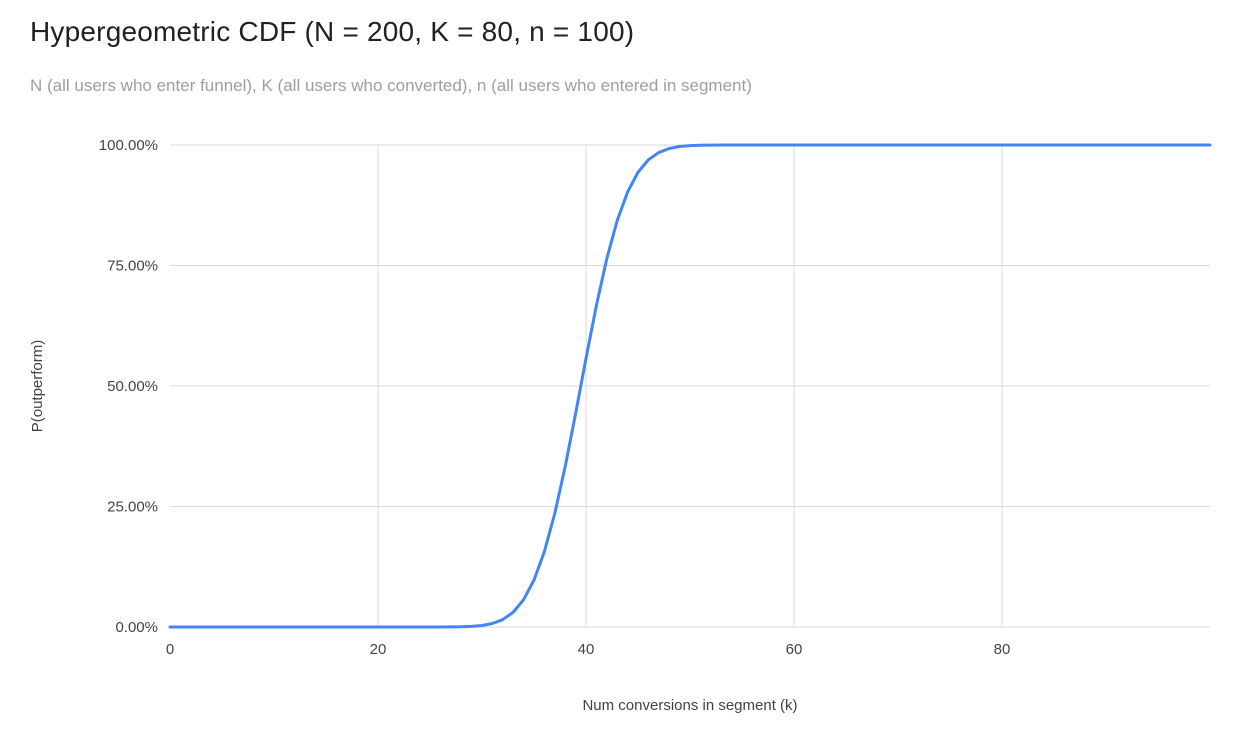 The image size is (1242, 736). I want to click on x-axis-title: Num conversions in segment (k), so click(689, 705).